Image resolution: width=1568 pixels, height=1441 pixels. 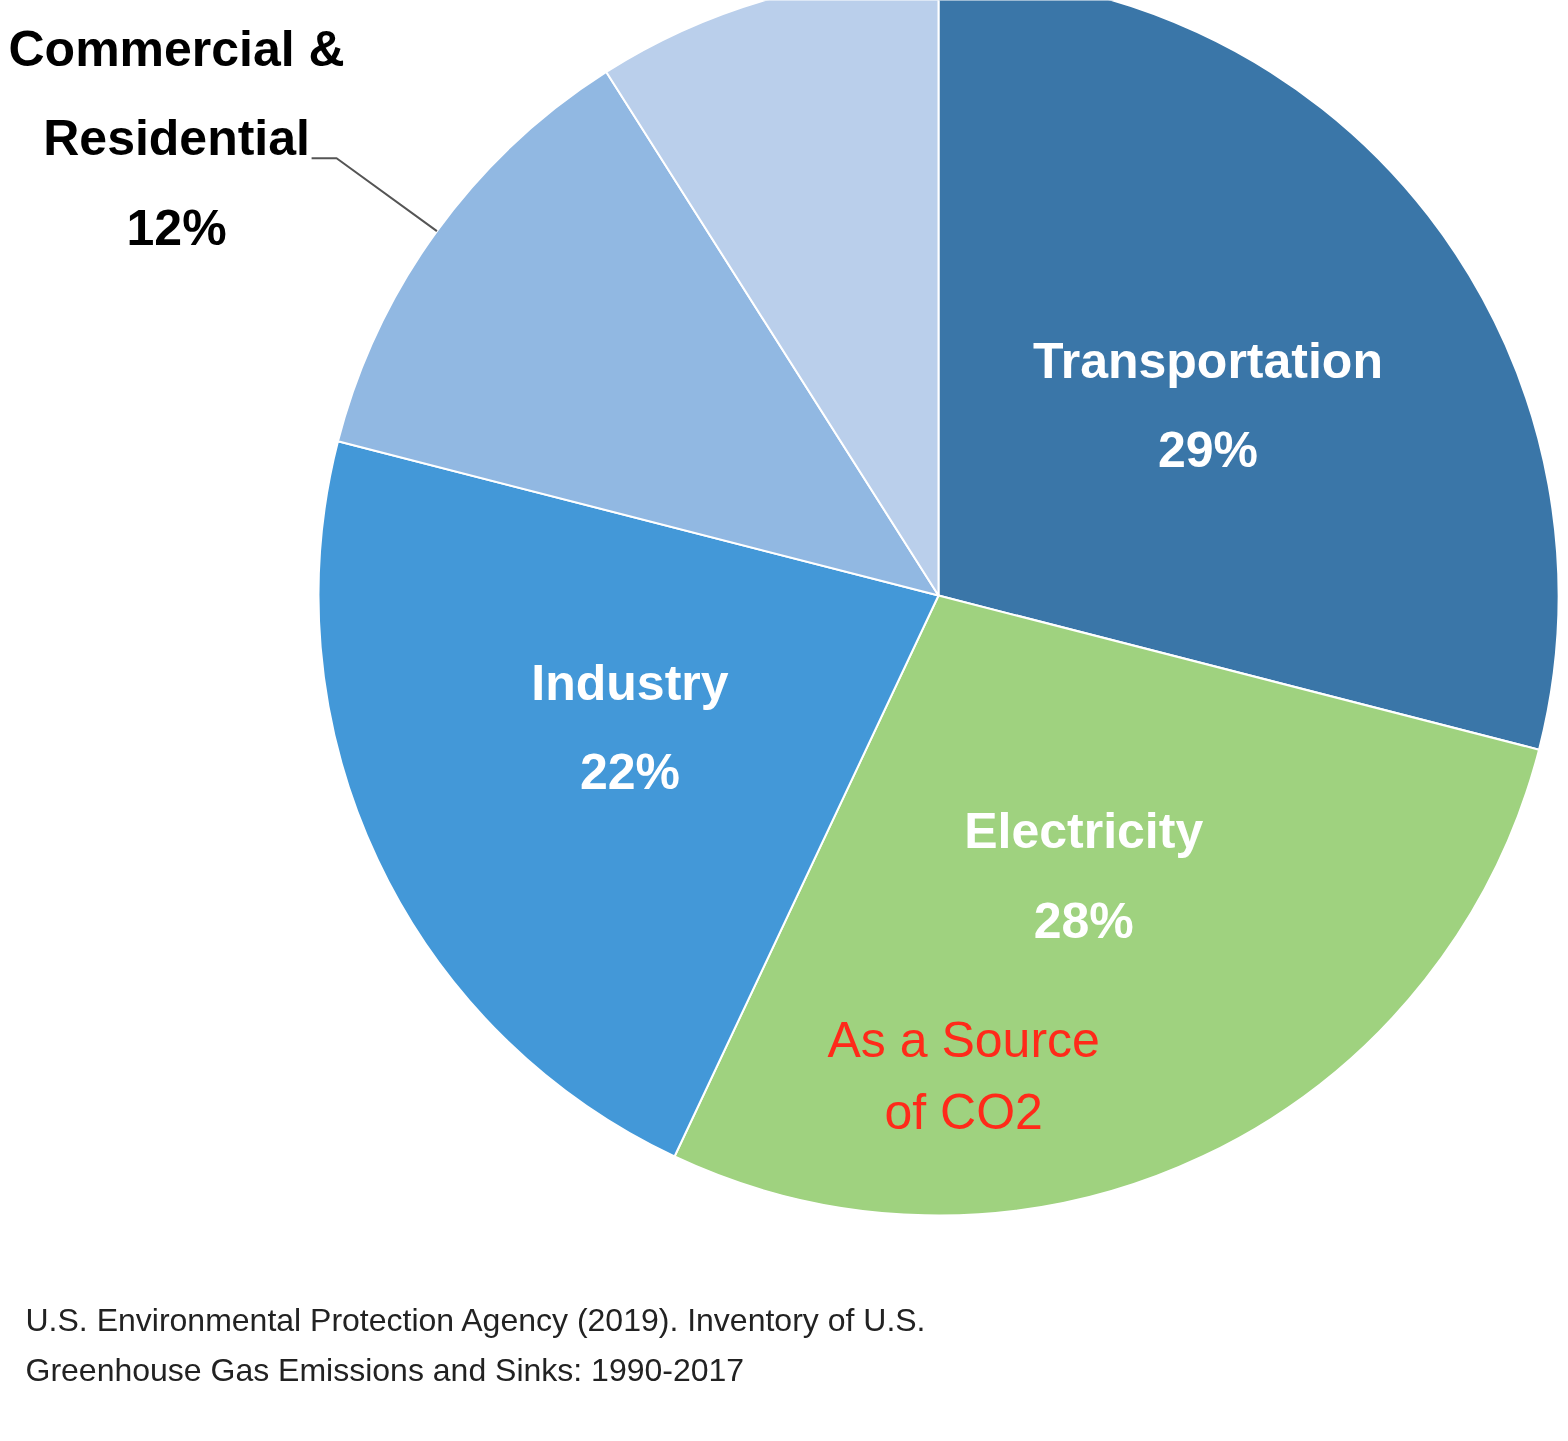 What do you see at coordinates (176, 227) in the screenshot?
I see `data-label: 12%` at bounding box center [176, 227].